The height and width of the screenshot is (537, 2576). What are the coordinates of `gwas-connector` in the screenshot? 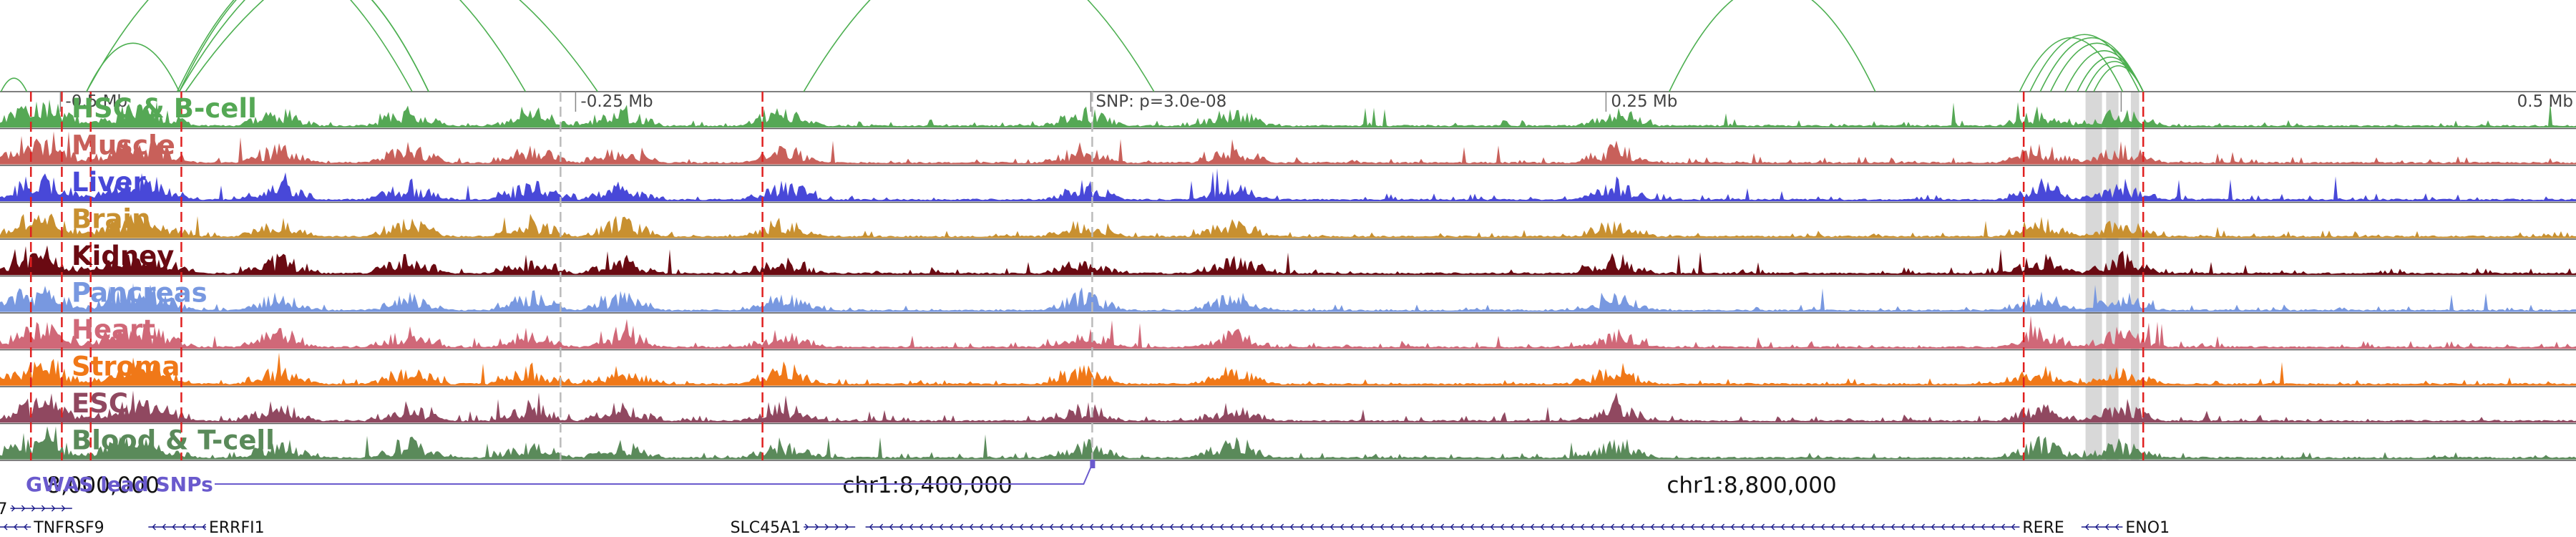 It's located at (654, 474).